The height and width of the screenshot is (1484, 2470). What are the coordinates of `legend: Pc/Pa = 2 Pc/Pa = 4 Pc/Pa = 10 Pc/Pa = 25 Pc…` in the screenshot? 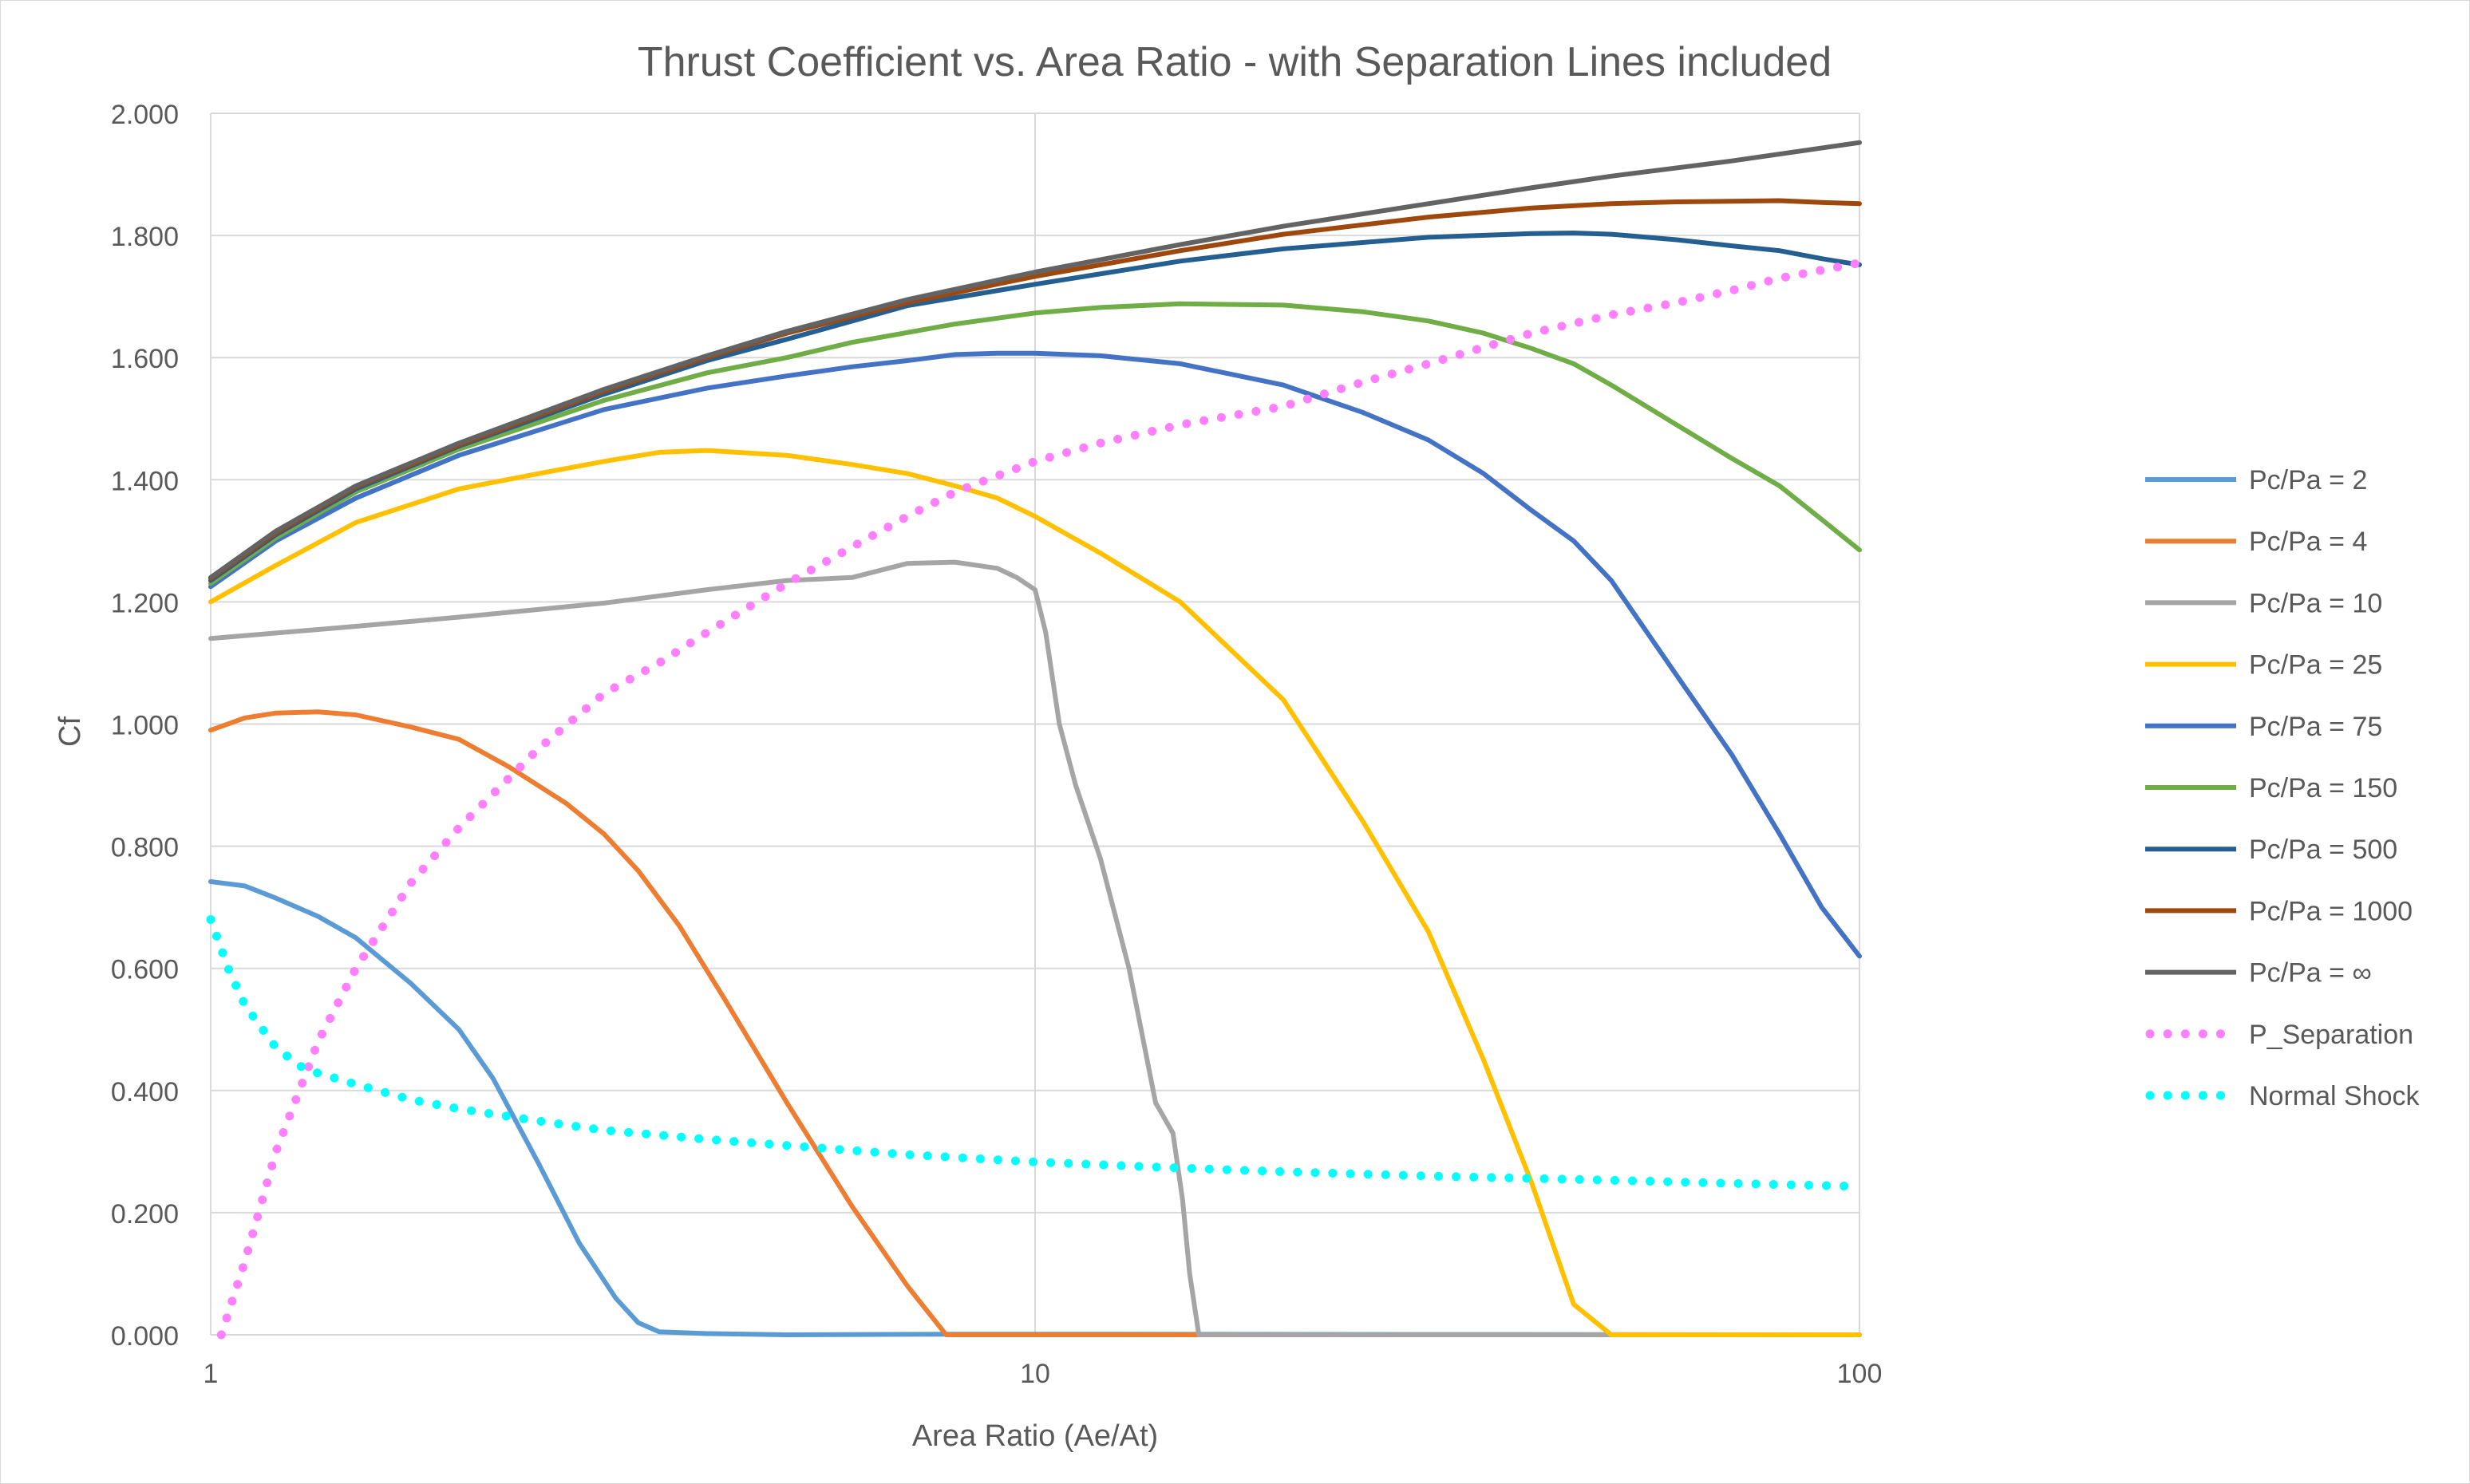 It's located at (2283, 788).